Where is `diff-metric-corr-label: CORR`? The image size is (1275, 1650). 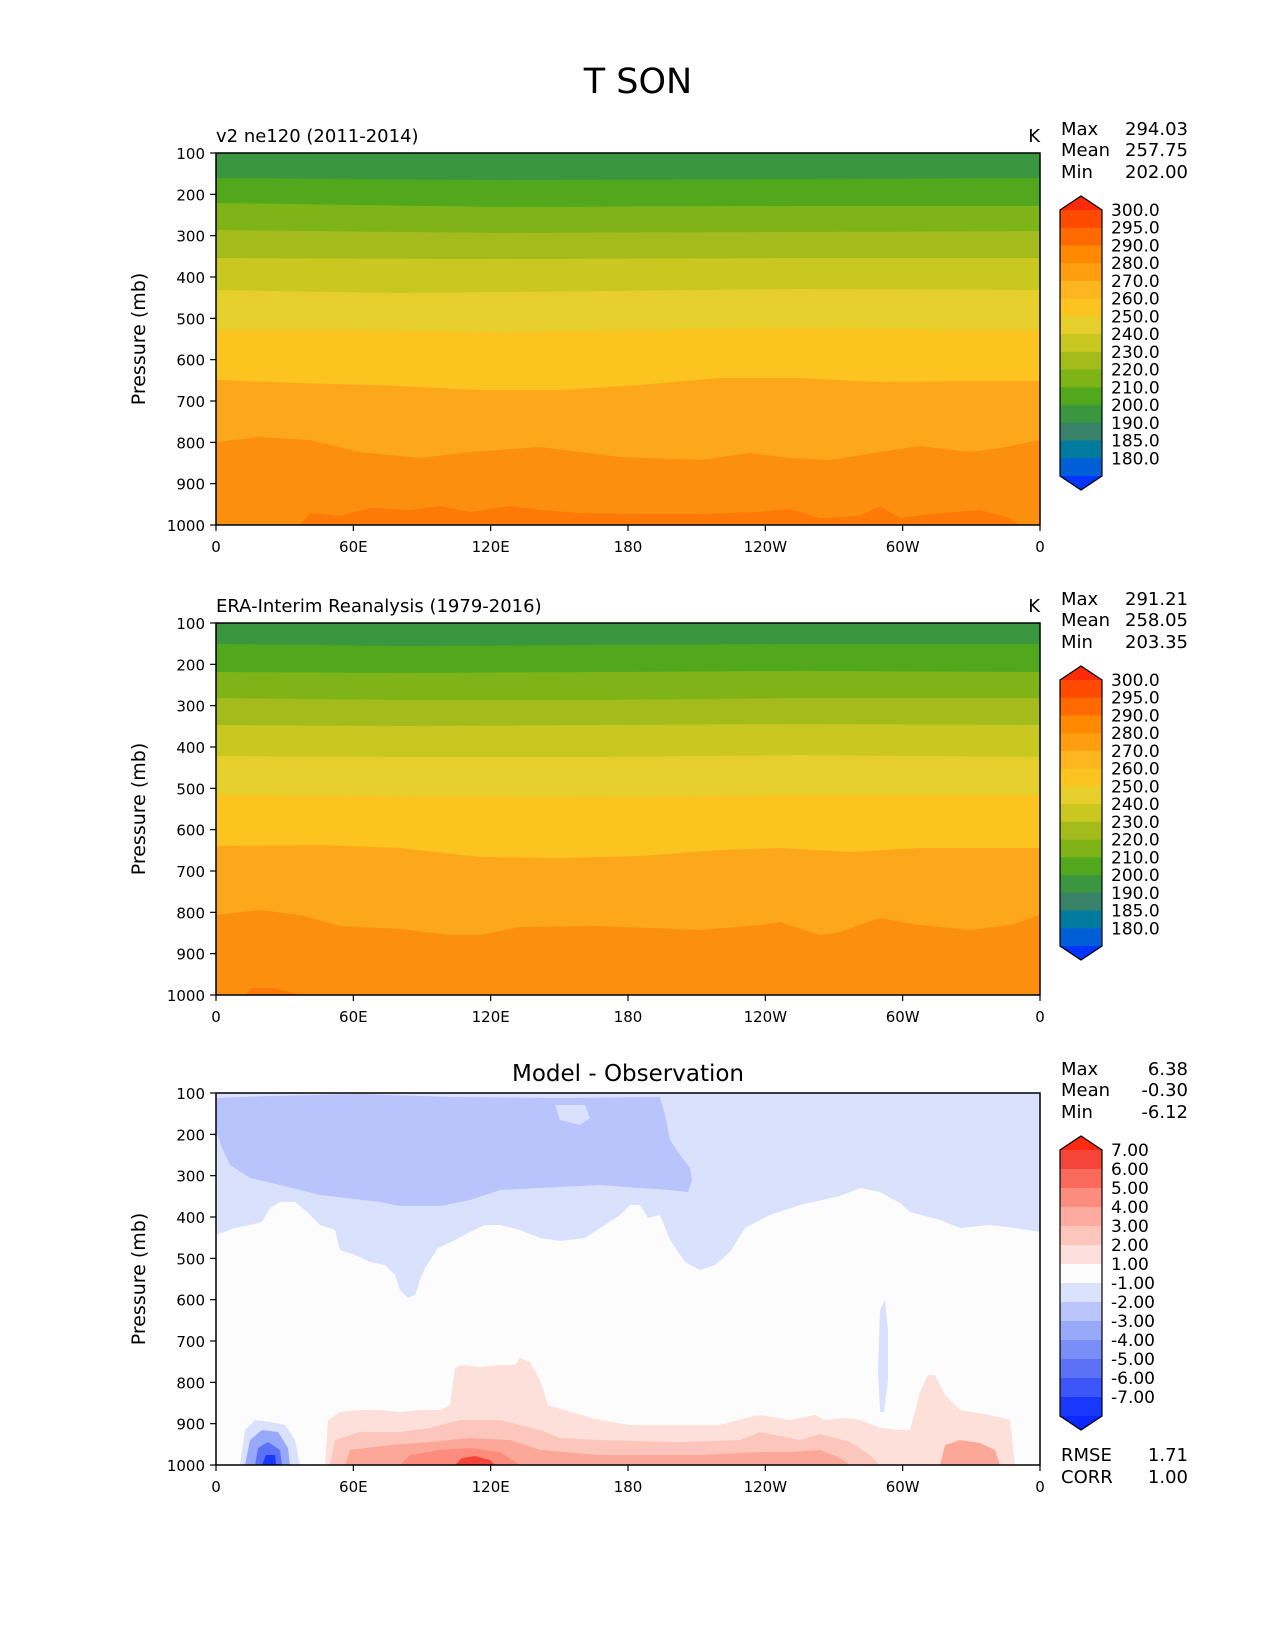
diff-metric-corr-label: CORR is located at coordinates (1087, 1477).